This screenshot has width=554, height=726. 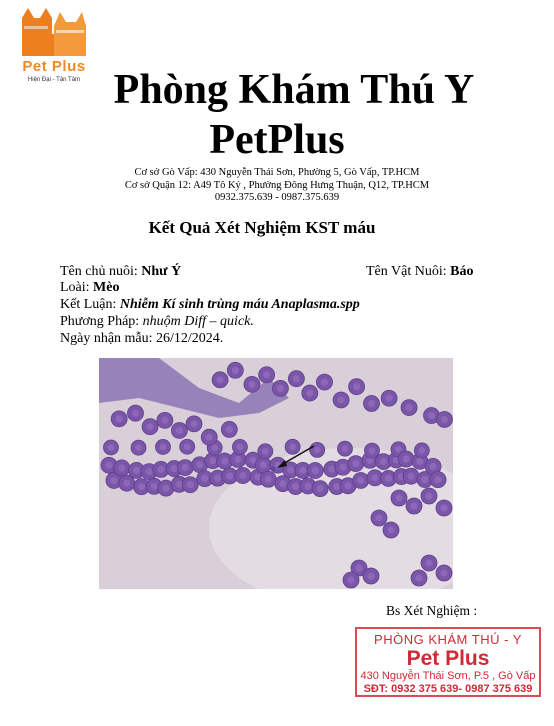 What do you see at coordinates (408, 271) in the screenshot?
I see `pet-label: Tên Vật Nuôi:` at bounding box center [408, 271].